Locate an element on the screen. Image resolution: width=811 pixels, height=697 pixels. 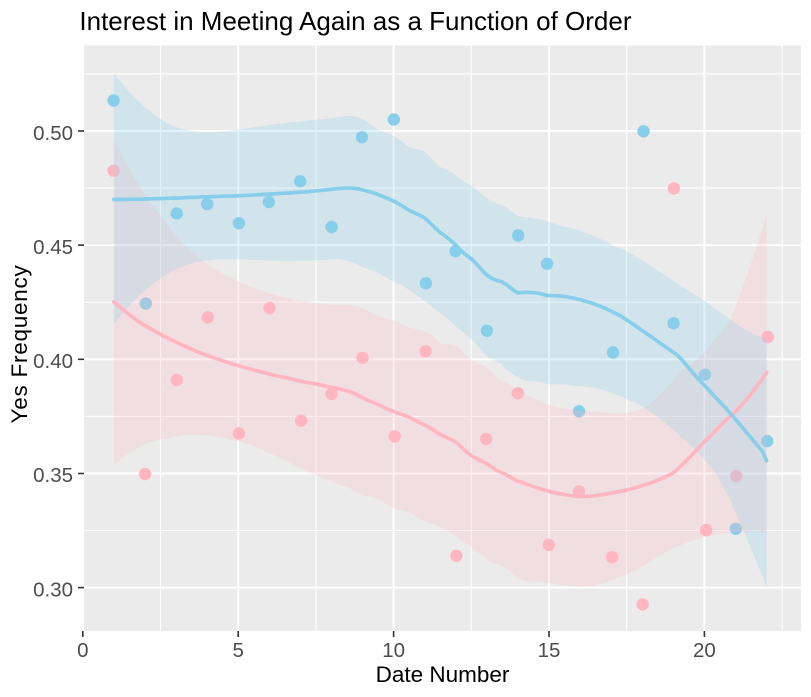
svg-text: 0 is located at coordinates (82, 650).